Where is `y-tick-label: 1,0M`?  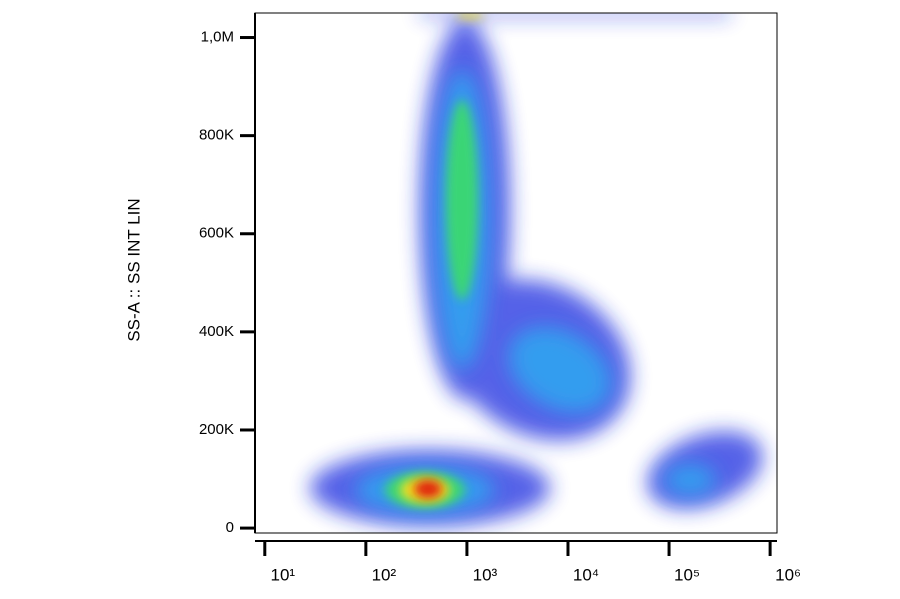
y-tick-label: 1,0M is located at coordinates (217, 36).